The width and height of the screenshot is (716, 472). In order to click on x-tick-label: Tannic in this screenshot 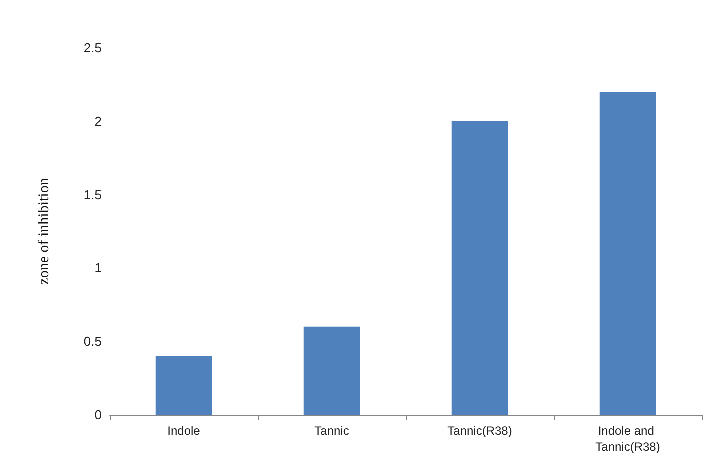, I will do `click(332, 431)`.